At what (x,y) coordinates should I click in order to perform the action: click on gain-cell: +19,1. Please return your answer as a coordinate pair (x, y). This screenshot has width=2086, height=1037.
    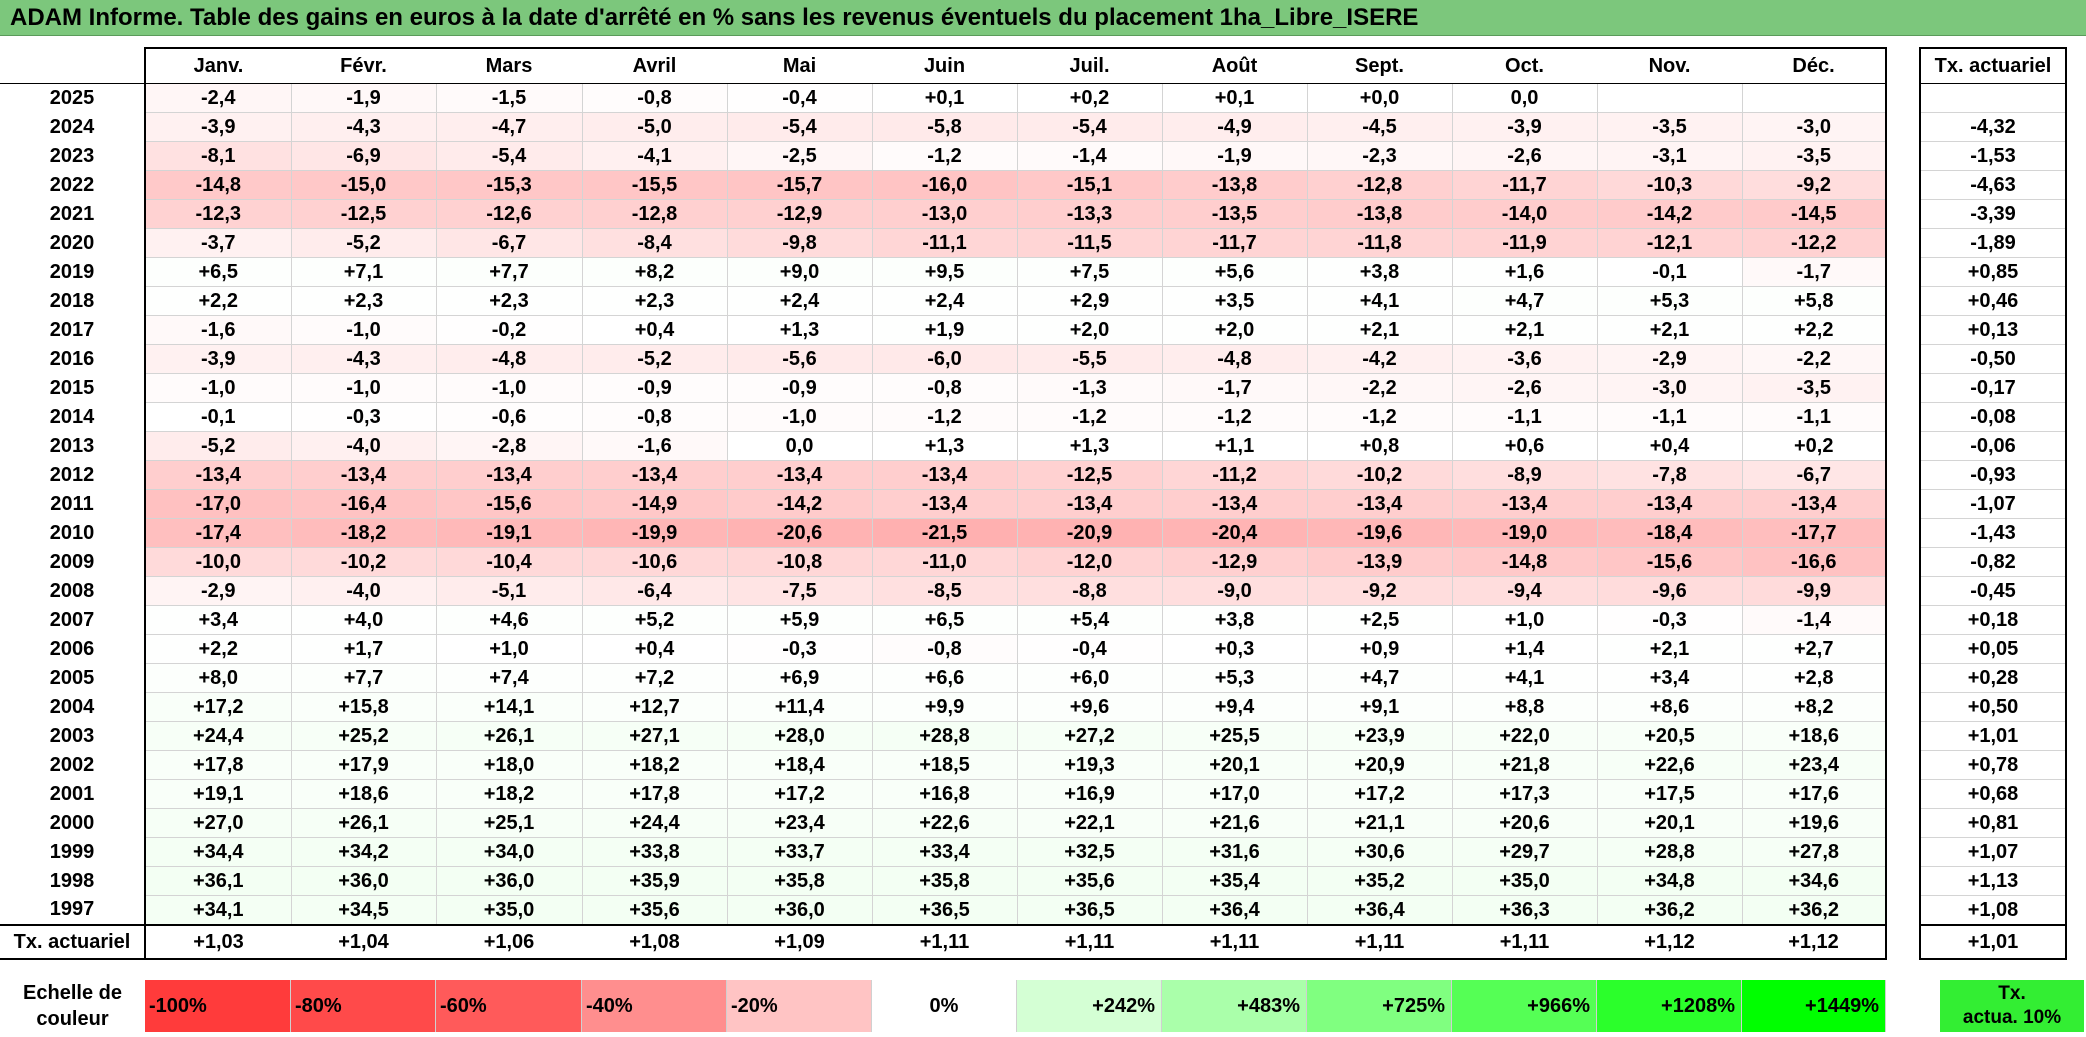
    Looking at the image, I should click on (218, 794).